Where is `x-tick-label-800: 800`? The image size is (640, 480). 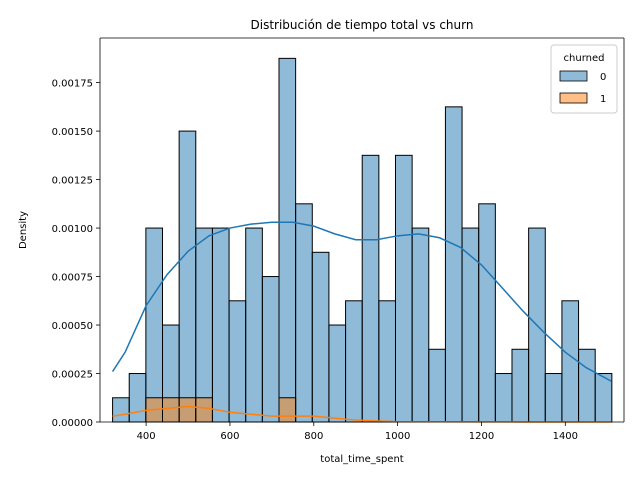 x-tick-label-800: 800 is located at coordinates (313, 436).